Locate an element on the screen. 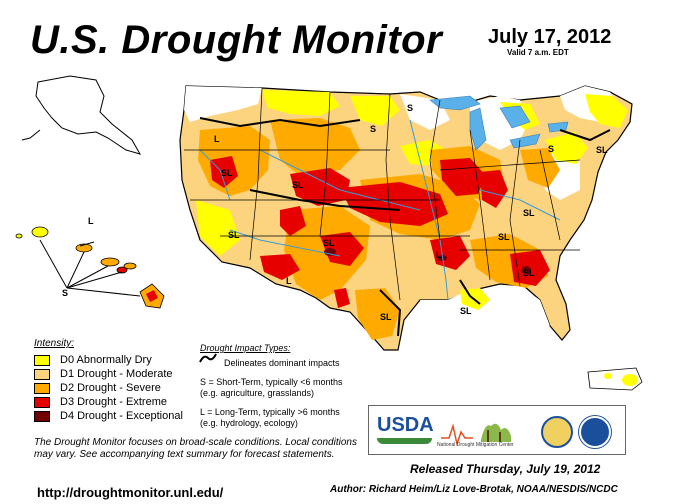 Image resolution: width=675 pixels, height=504 pixels. legend-item-d1: D1 Drought - Moderate is located at coordinates (114, 374).